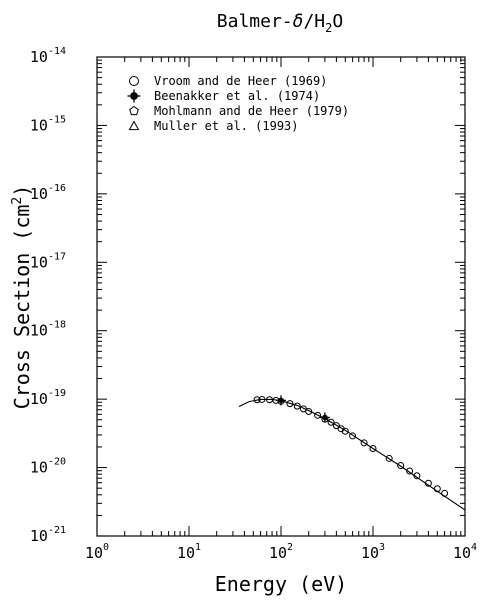  What do you see at coordinates (48, 56) in the screenshot?
I see `y-tick-label: 10-14` at bounding box center [48, 56].